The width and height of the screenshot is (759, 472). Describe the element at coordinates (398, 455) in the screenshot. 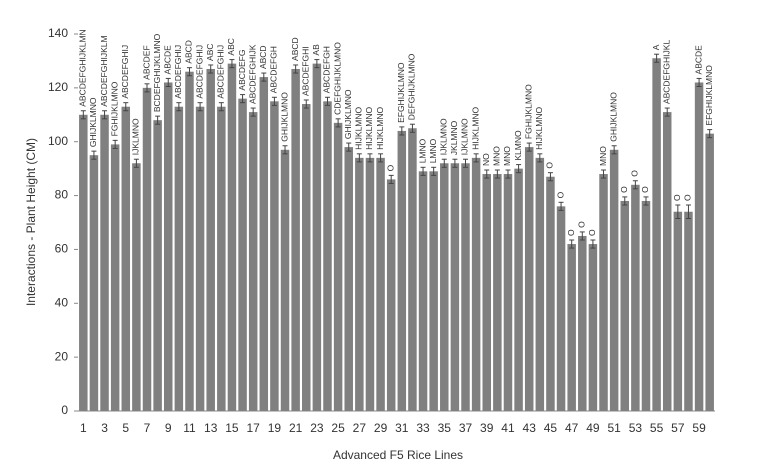

I see `x-axis-title: Advanced F5 Rice Lines` at that location.